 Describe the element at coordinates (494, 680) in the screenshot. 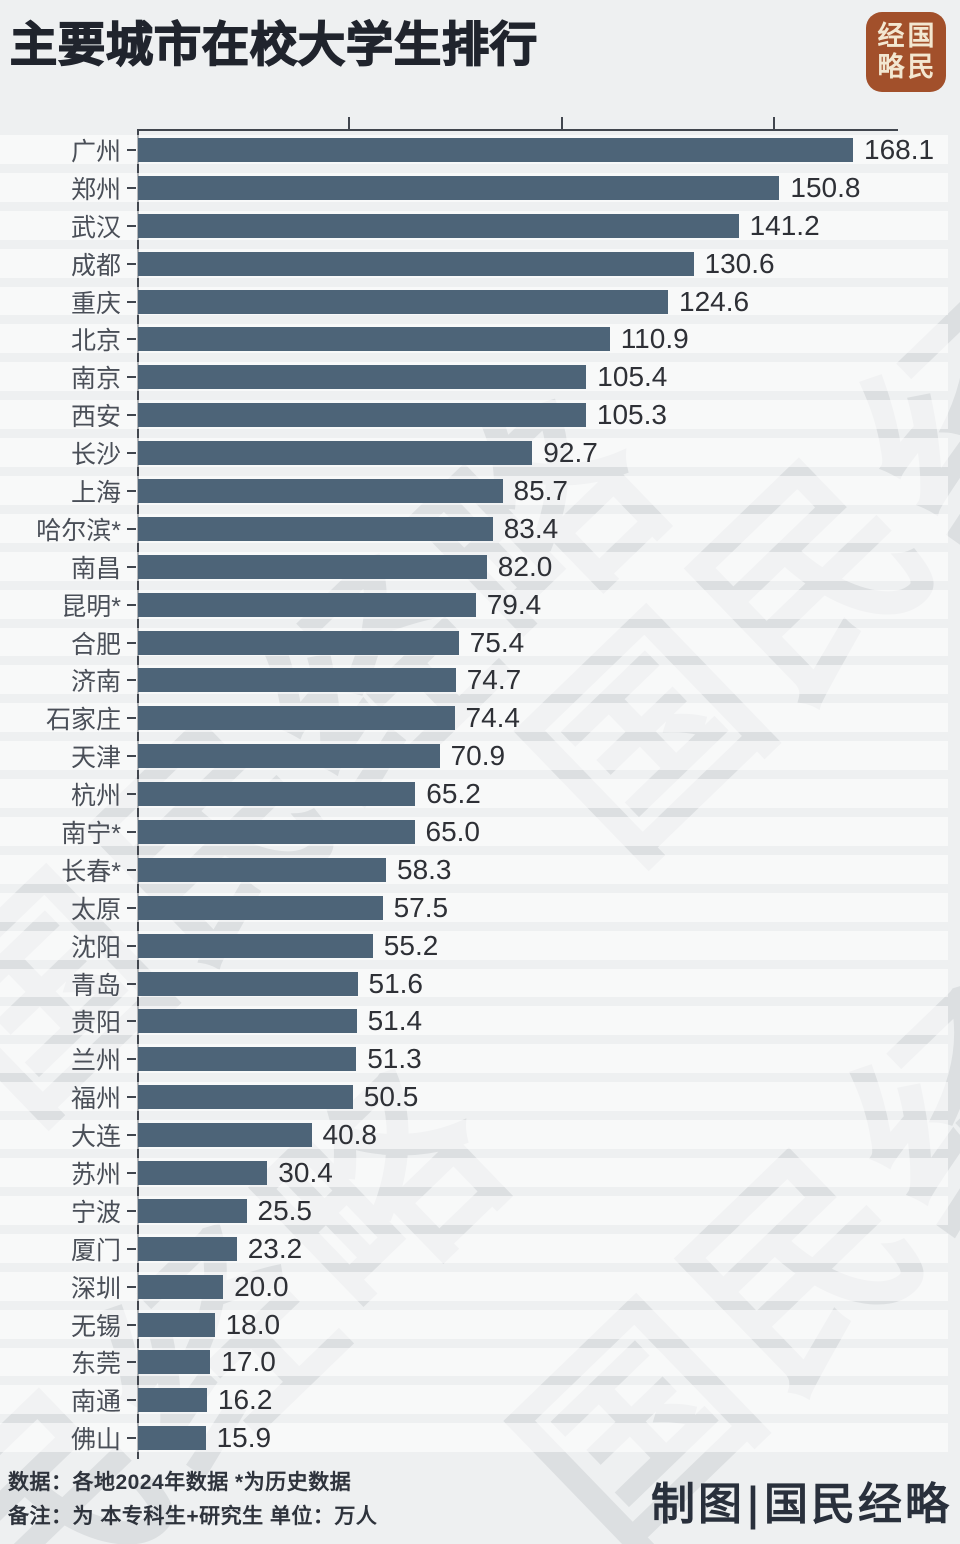

I see `value-label: 74.7` at that location.